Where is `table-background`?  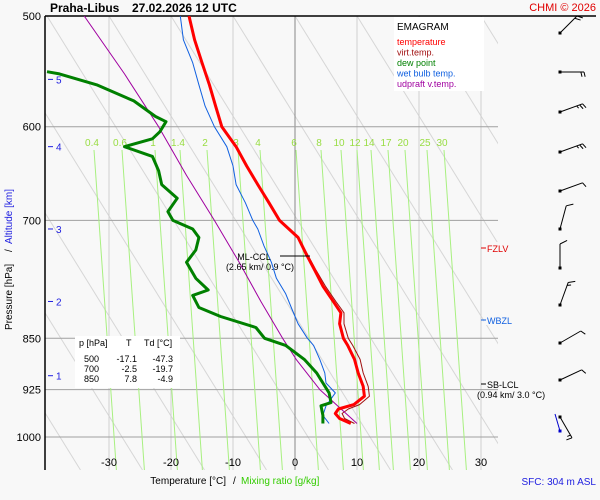 table-background is located at coordinates (127, 362).